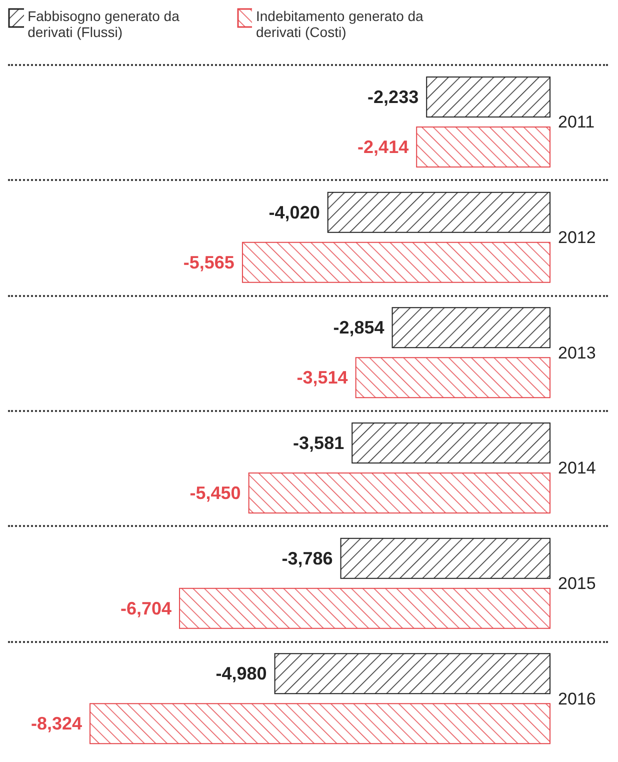 Image resolution: width=618 pixels, height=762 pixels. What do you see at coordinates (146, 608) in the screenshot?
I see `data-label: -6,704` at bounding box center [146, 608].